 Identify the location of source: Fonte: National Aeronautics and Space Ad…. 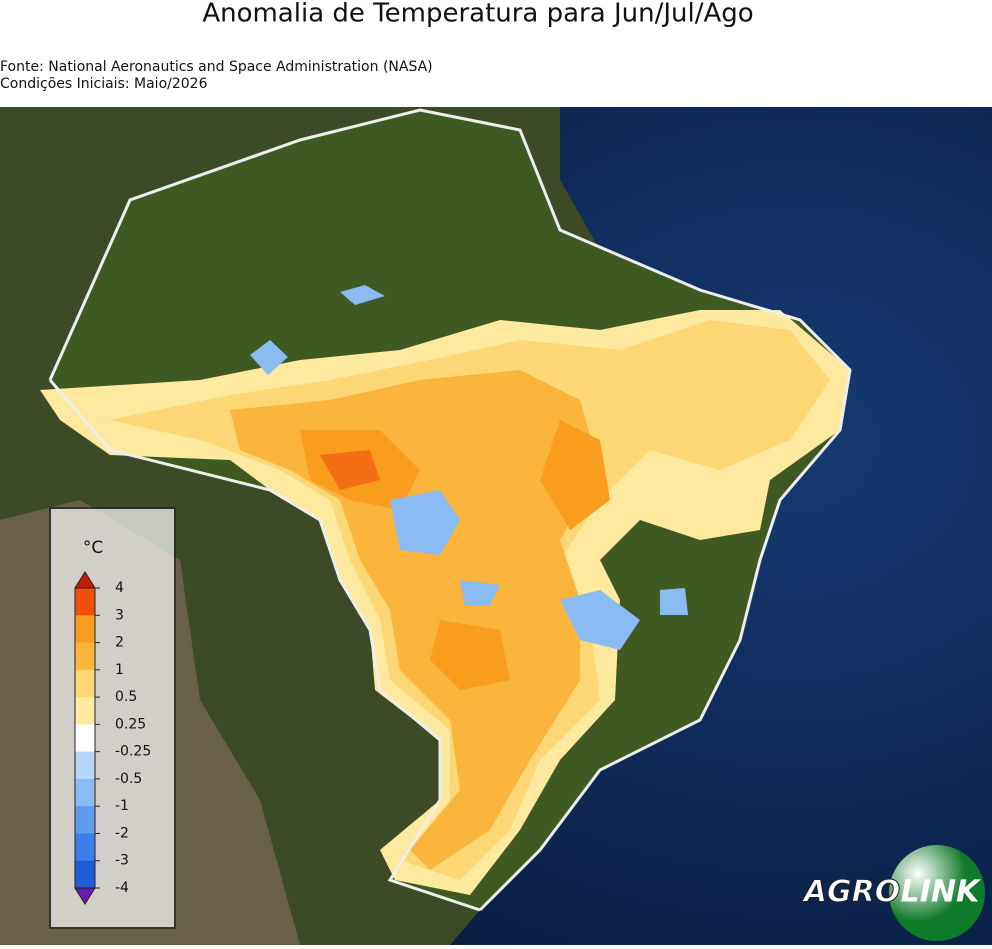
(216, 67).